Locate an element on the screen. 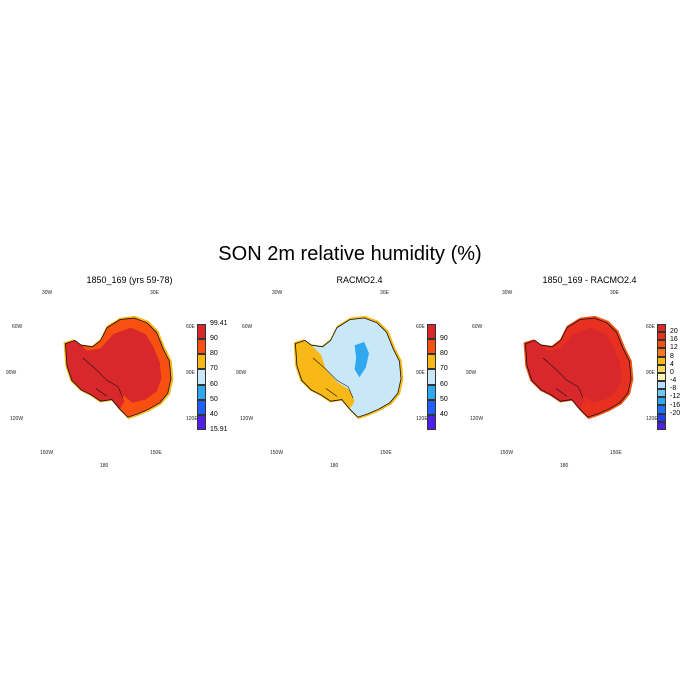 Image resolution: width=700 pixels, height=700 pixels. colorbar-label: -8 is located at coordinates (673, 389).